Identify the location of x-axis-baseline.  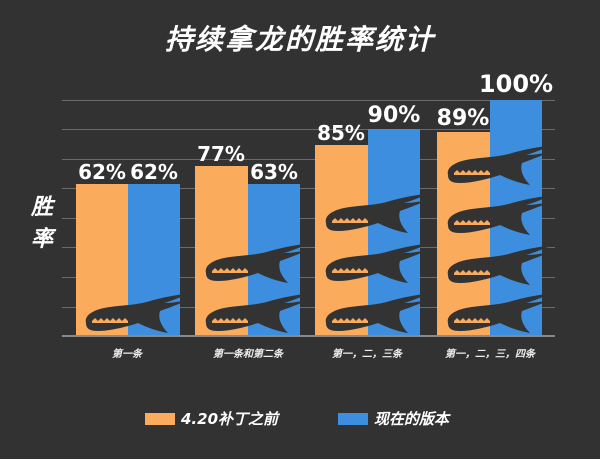
(308, 336).